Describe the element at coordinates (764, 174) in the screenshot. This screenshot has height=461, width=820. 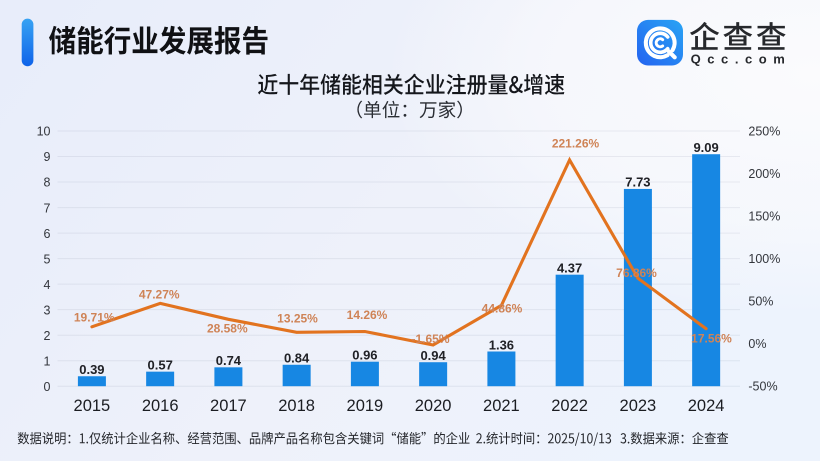
I see `svg-text: 200%` at that location.